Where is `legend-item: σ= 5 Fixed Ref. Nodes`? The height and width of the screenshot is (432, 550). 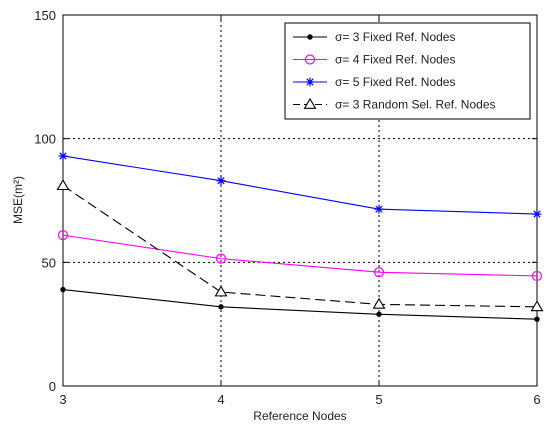
legend-item: σ= 5 Fixed Ref. Nodes is located at coordinates (374, 82).